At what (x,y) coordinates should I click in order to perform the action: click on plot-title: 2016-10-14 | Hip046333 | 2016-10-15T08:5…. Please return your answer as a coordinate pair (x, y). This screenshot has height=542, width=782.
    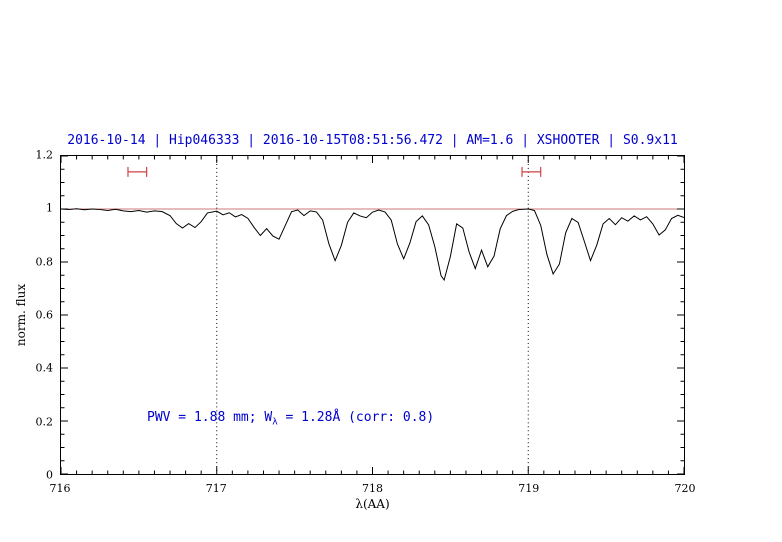
    Looking at the image, I should click on (372, 140).